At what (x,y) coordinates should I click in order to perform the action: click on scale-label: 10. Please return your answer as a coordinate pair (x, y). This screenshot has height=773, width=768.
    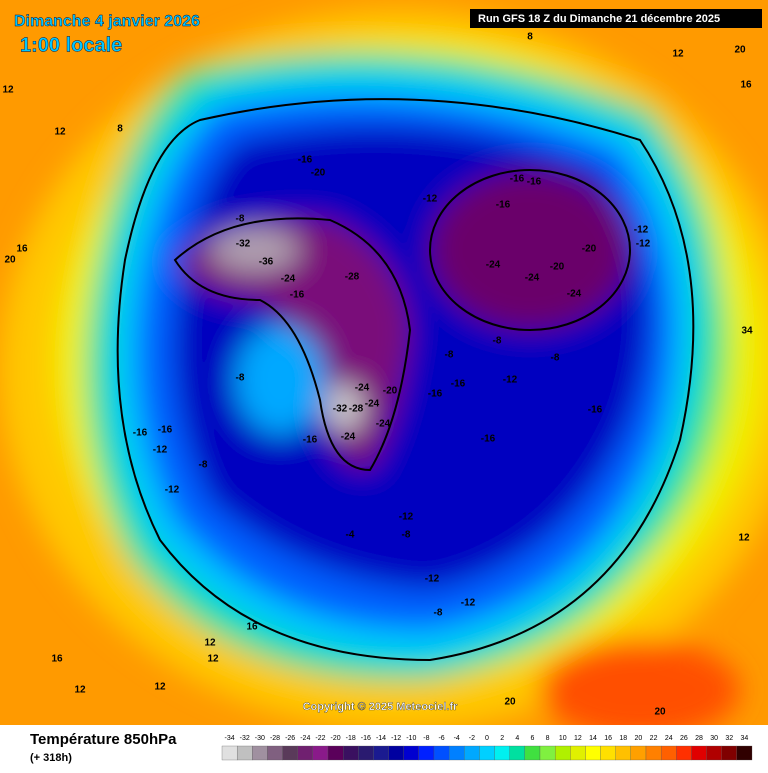
    Looking at the image, I should click on (563, 738).